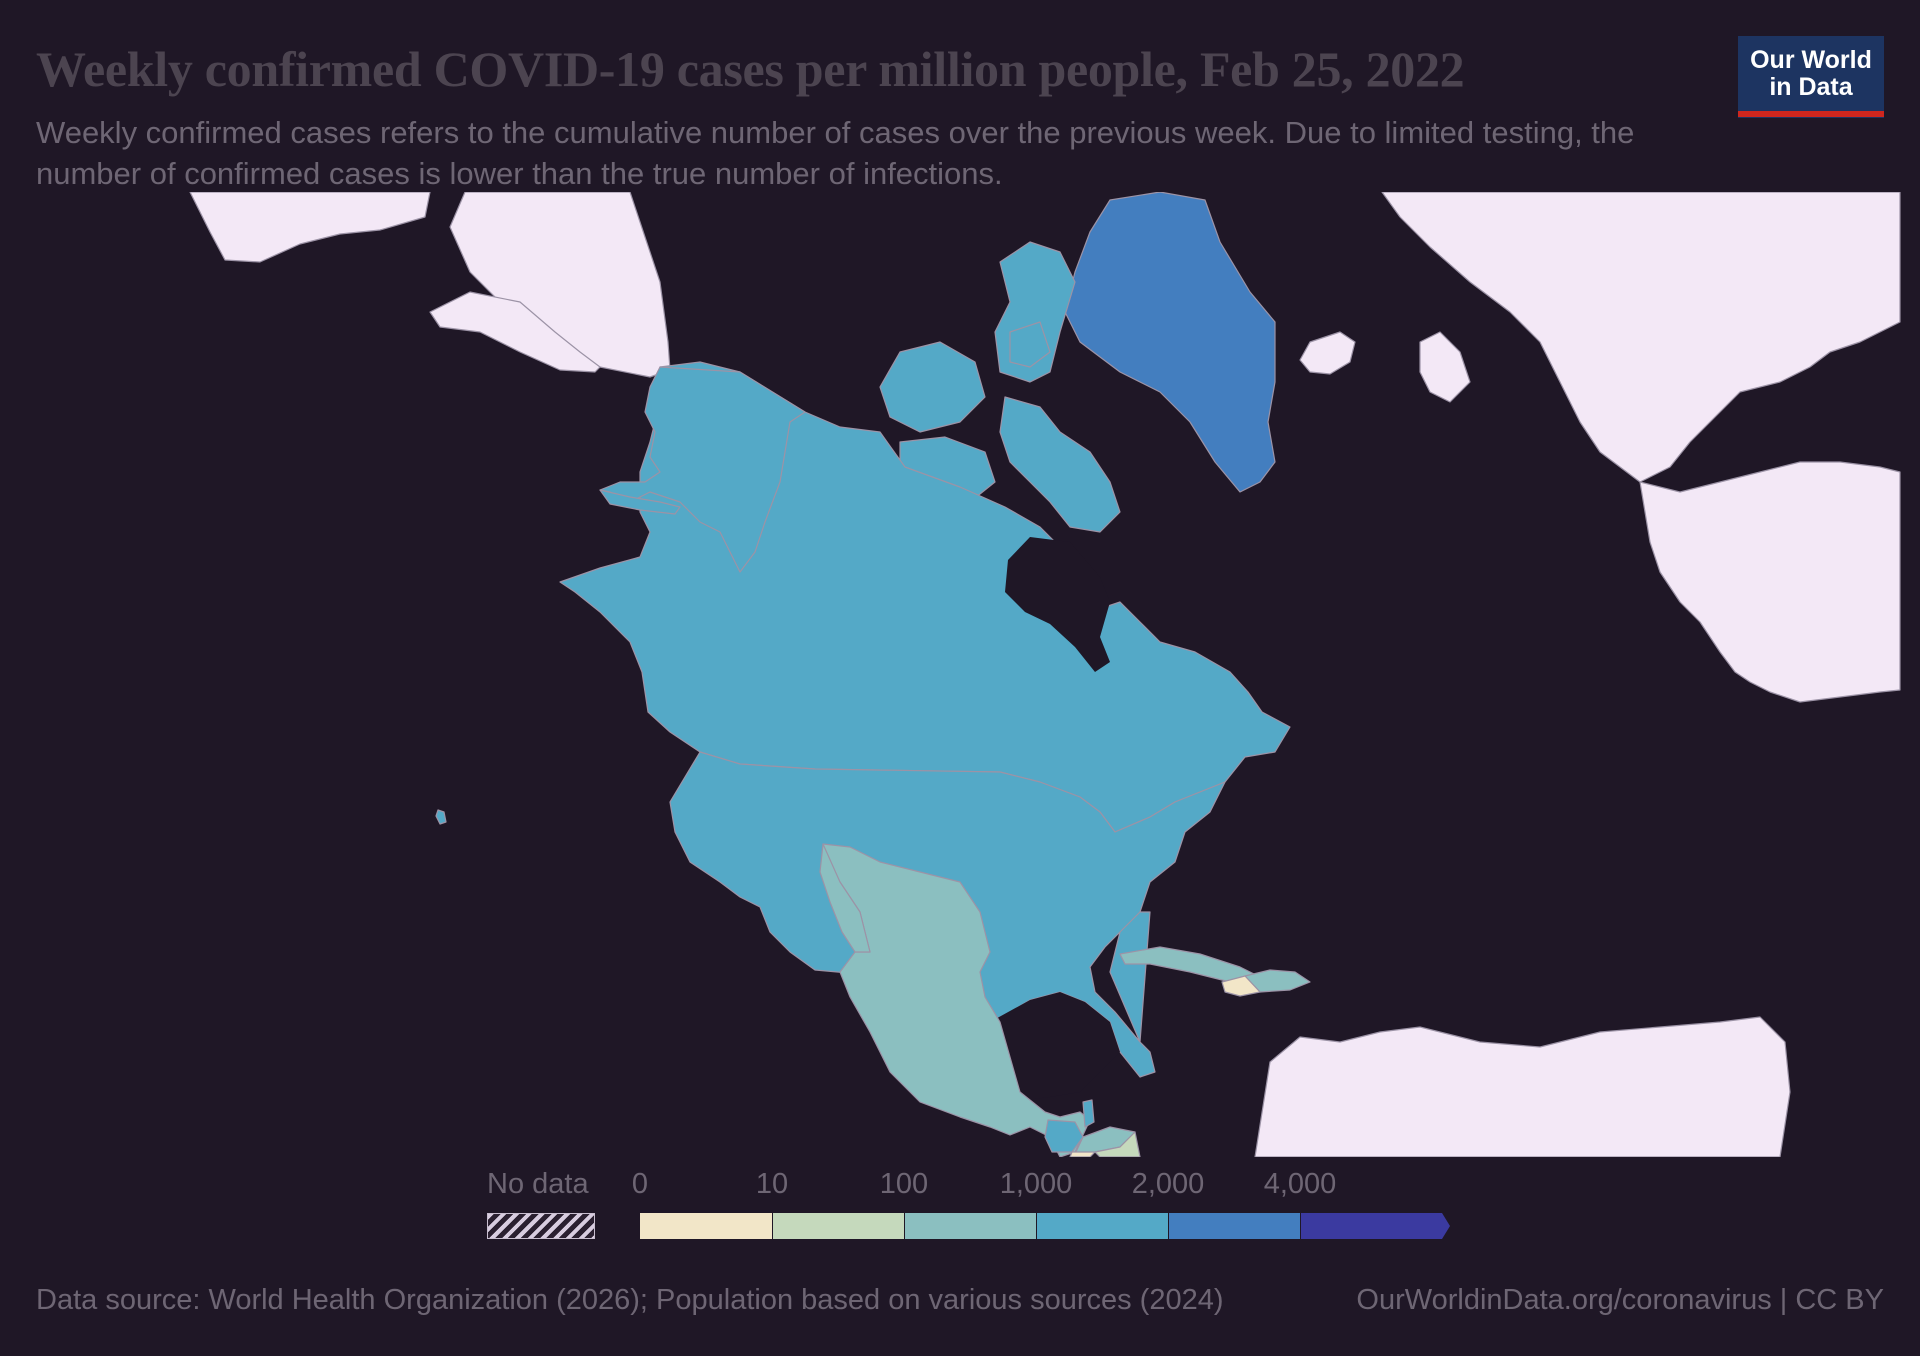  What do you see at coordinates (702, 469) in the screenshot?
I see `region-alaska` at bounding box center [702, 469].